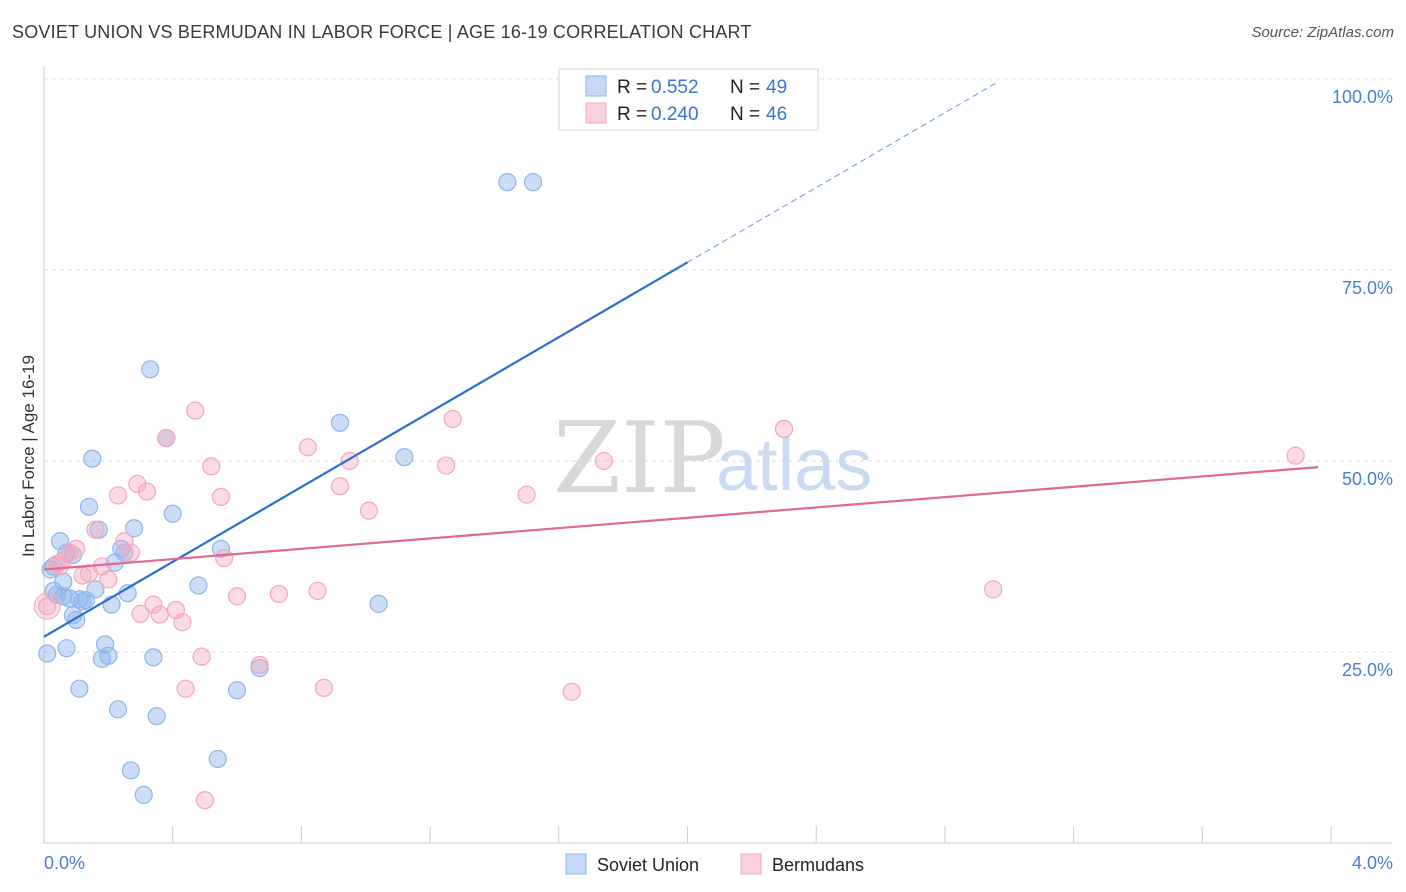 The width and height of the screenshot is (1406, 892). What do you see at coordinates (632, 87) in the screenshot?
I see `legend-r-label-1: R =` at bounding box center [632, 87].